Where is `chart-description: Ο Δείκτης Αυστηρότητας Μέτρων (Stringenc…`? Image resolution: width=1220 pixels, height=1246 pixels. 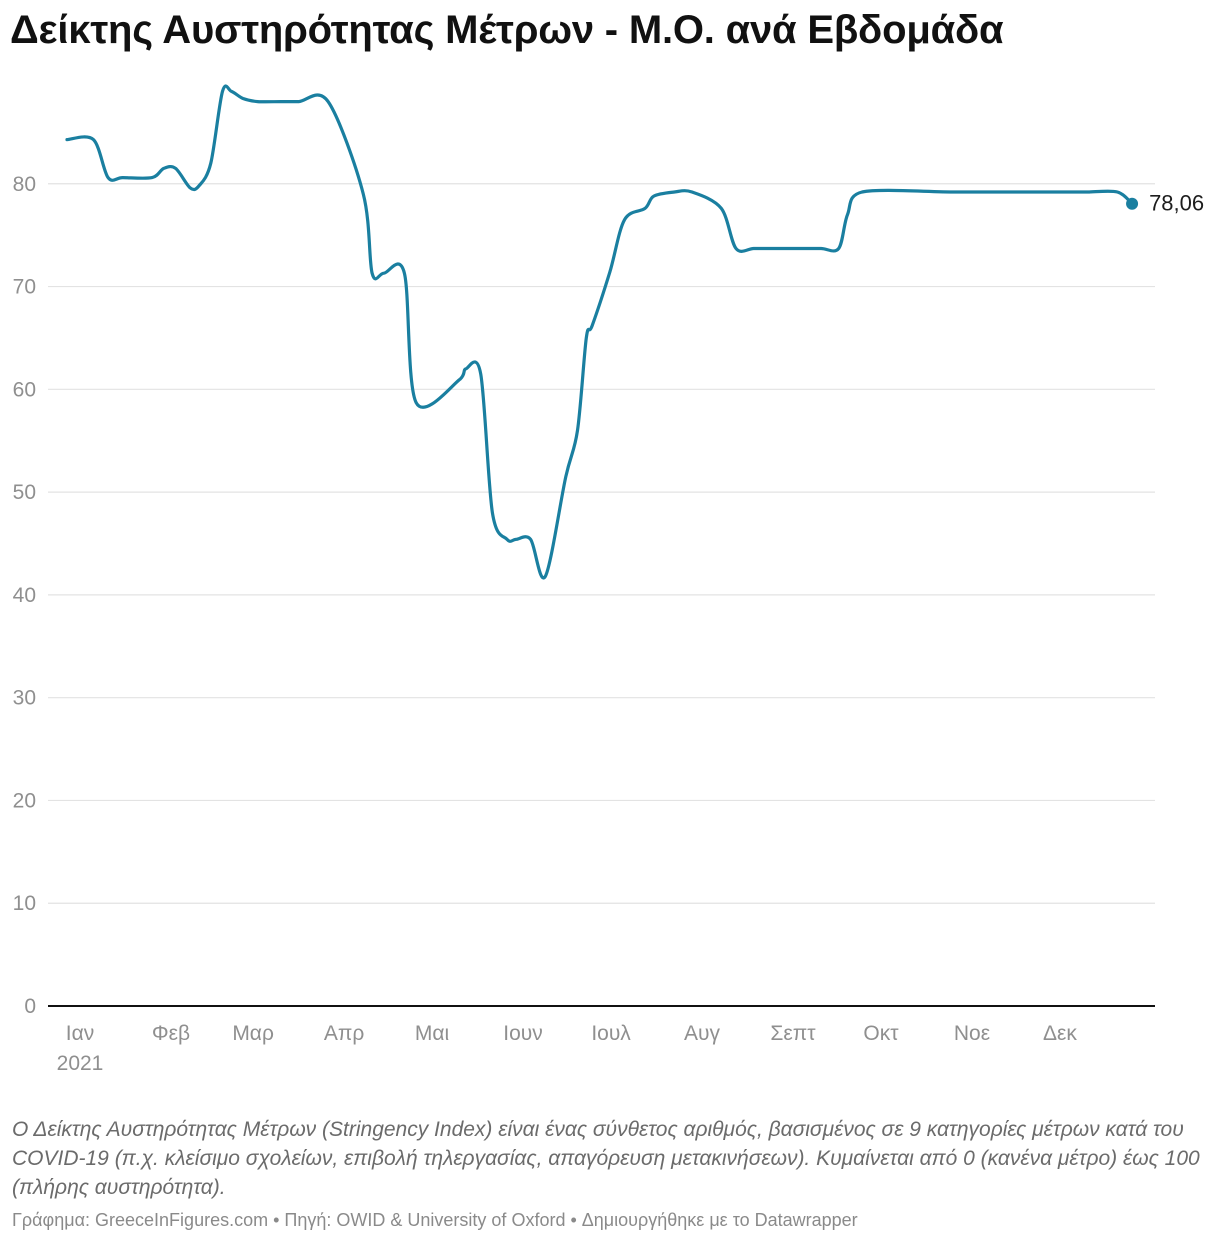
chart-description: Ο Δείκτης Αυστηρότητας Μέτρων (Stringenc… is located at coordinates (606, 1158).